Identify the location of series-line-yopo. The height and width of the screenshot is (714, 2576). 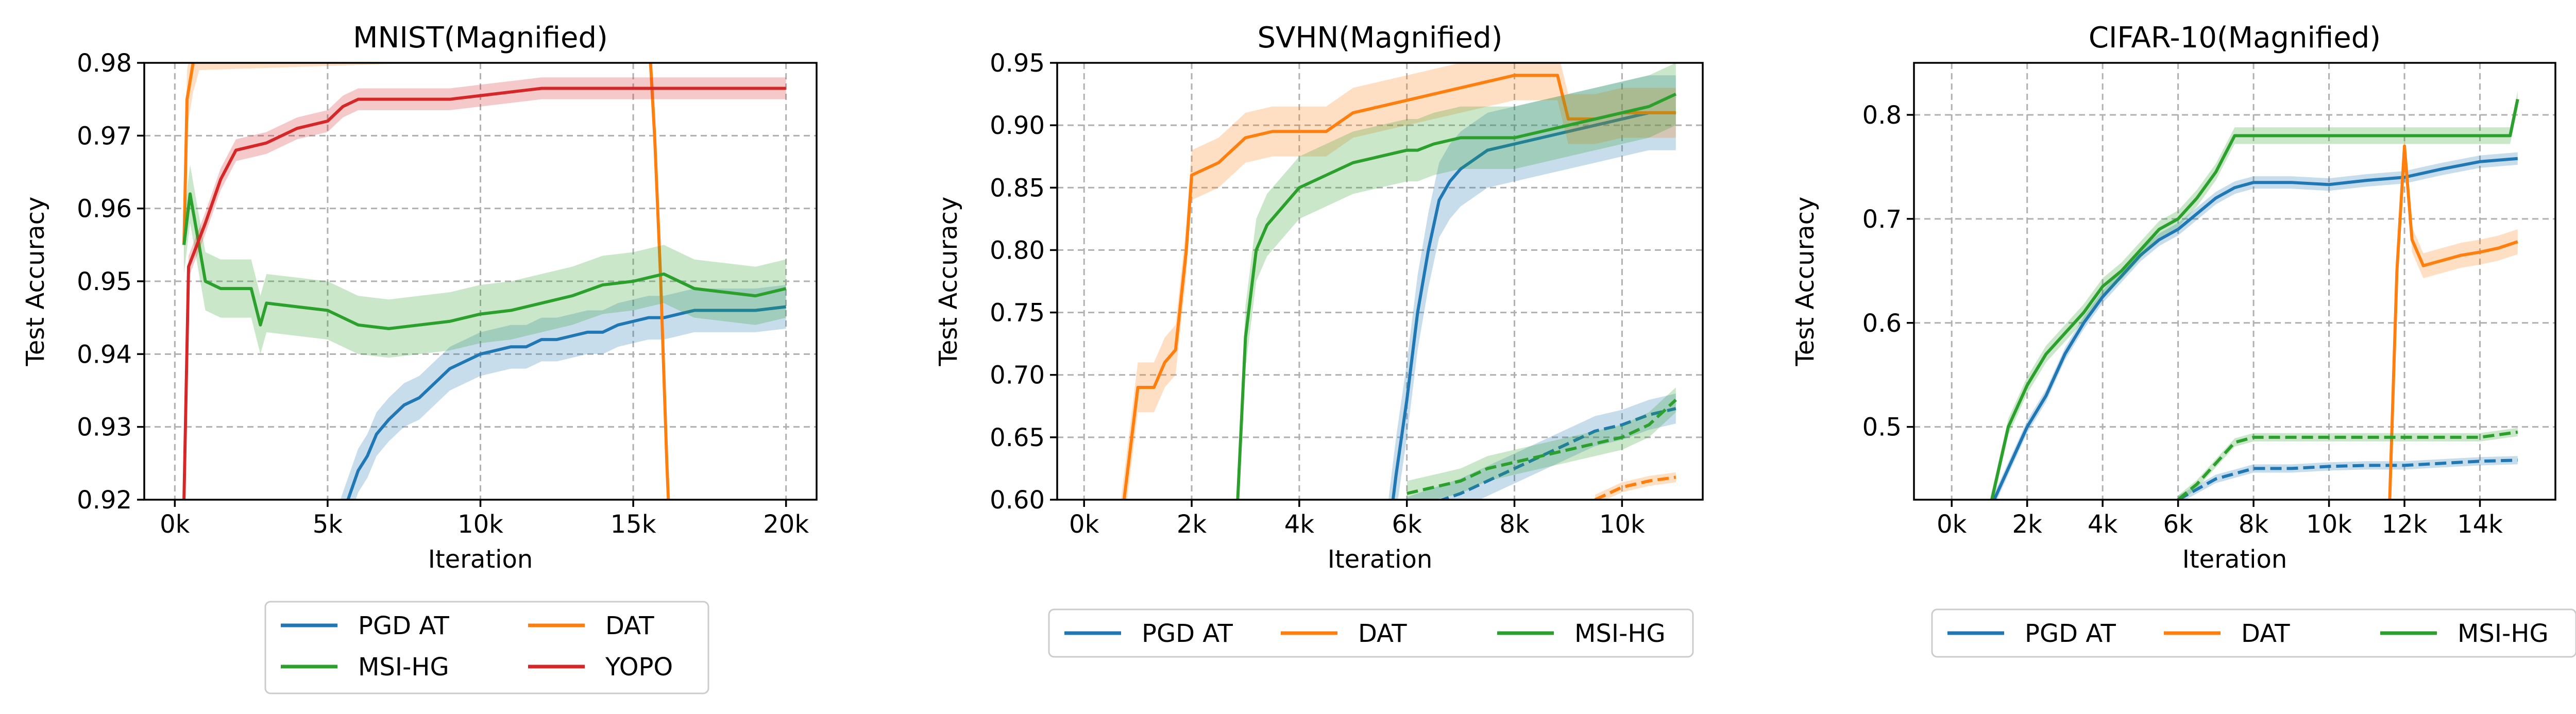
(484, 293).